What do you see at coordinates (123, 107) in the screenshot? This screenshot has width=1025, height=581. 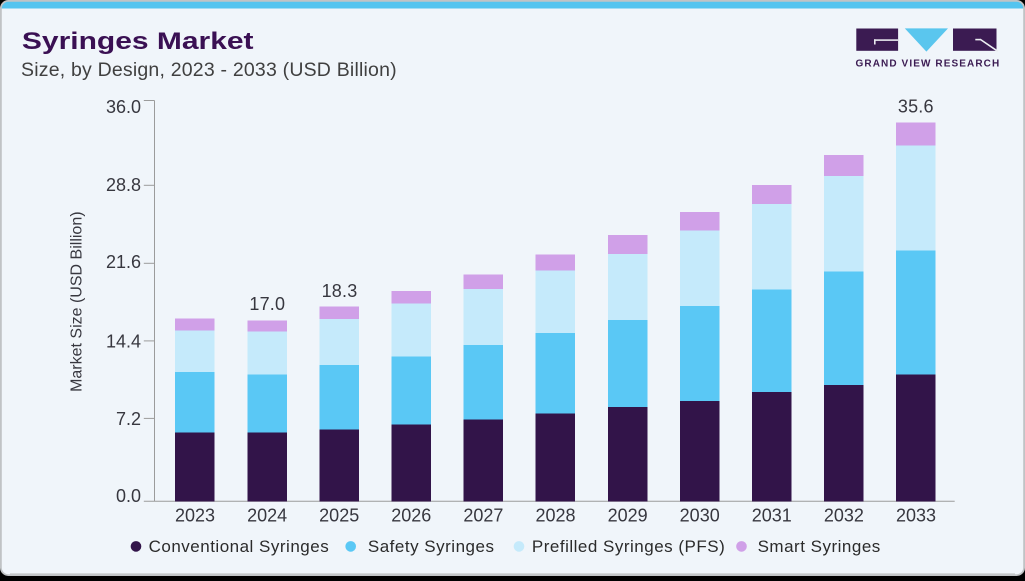 I see `svg-text: 36.0` at bounding box center [123, 107].